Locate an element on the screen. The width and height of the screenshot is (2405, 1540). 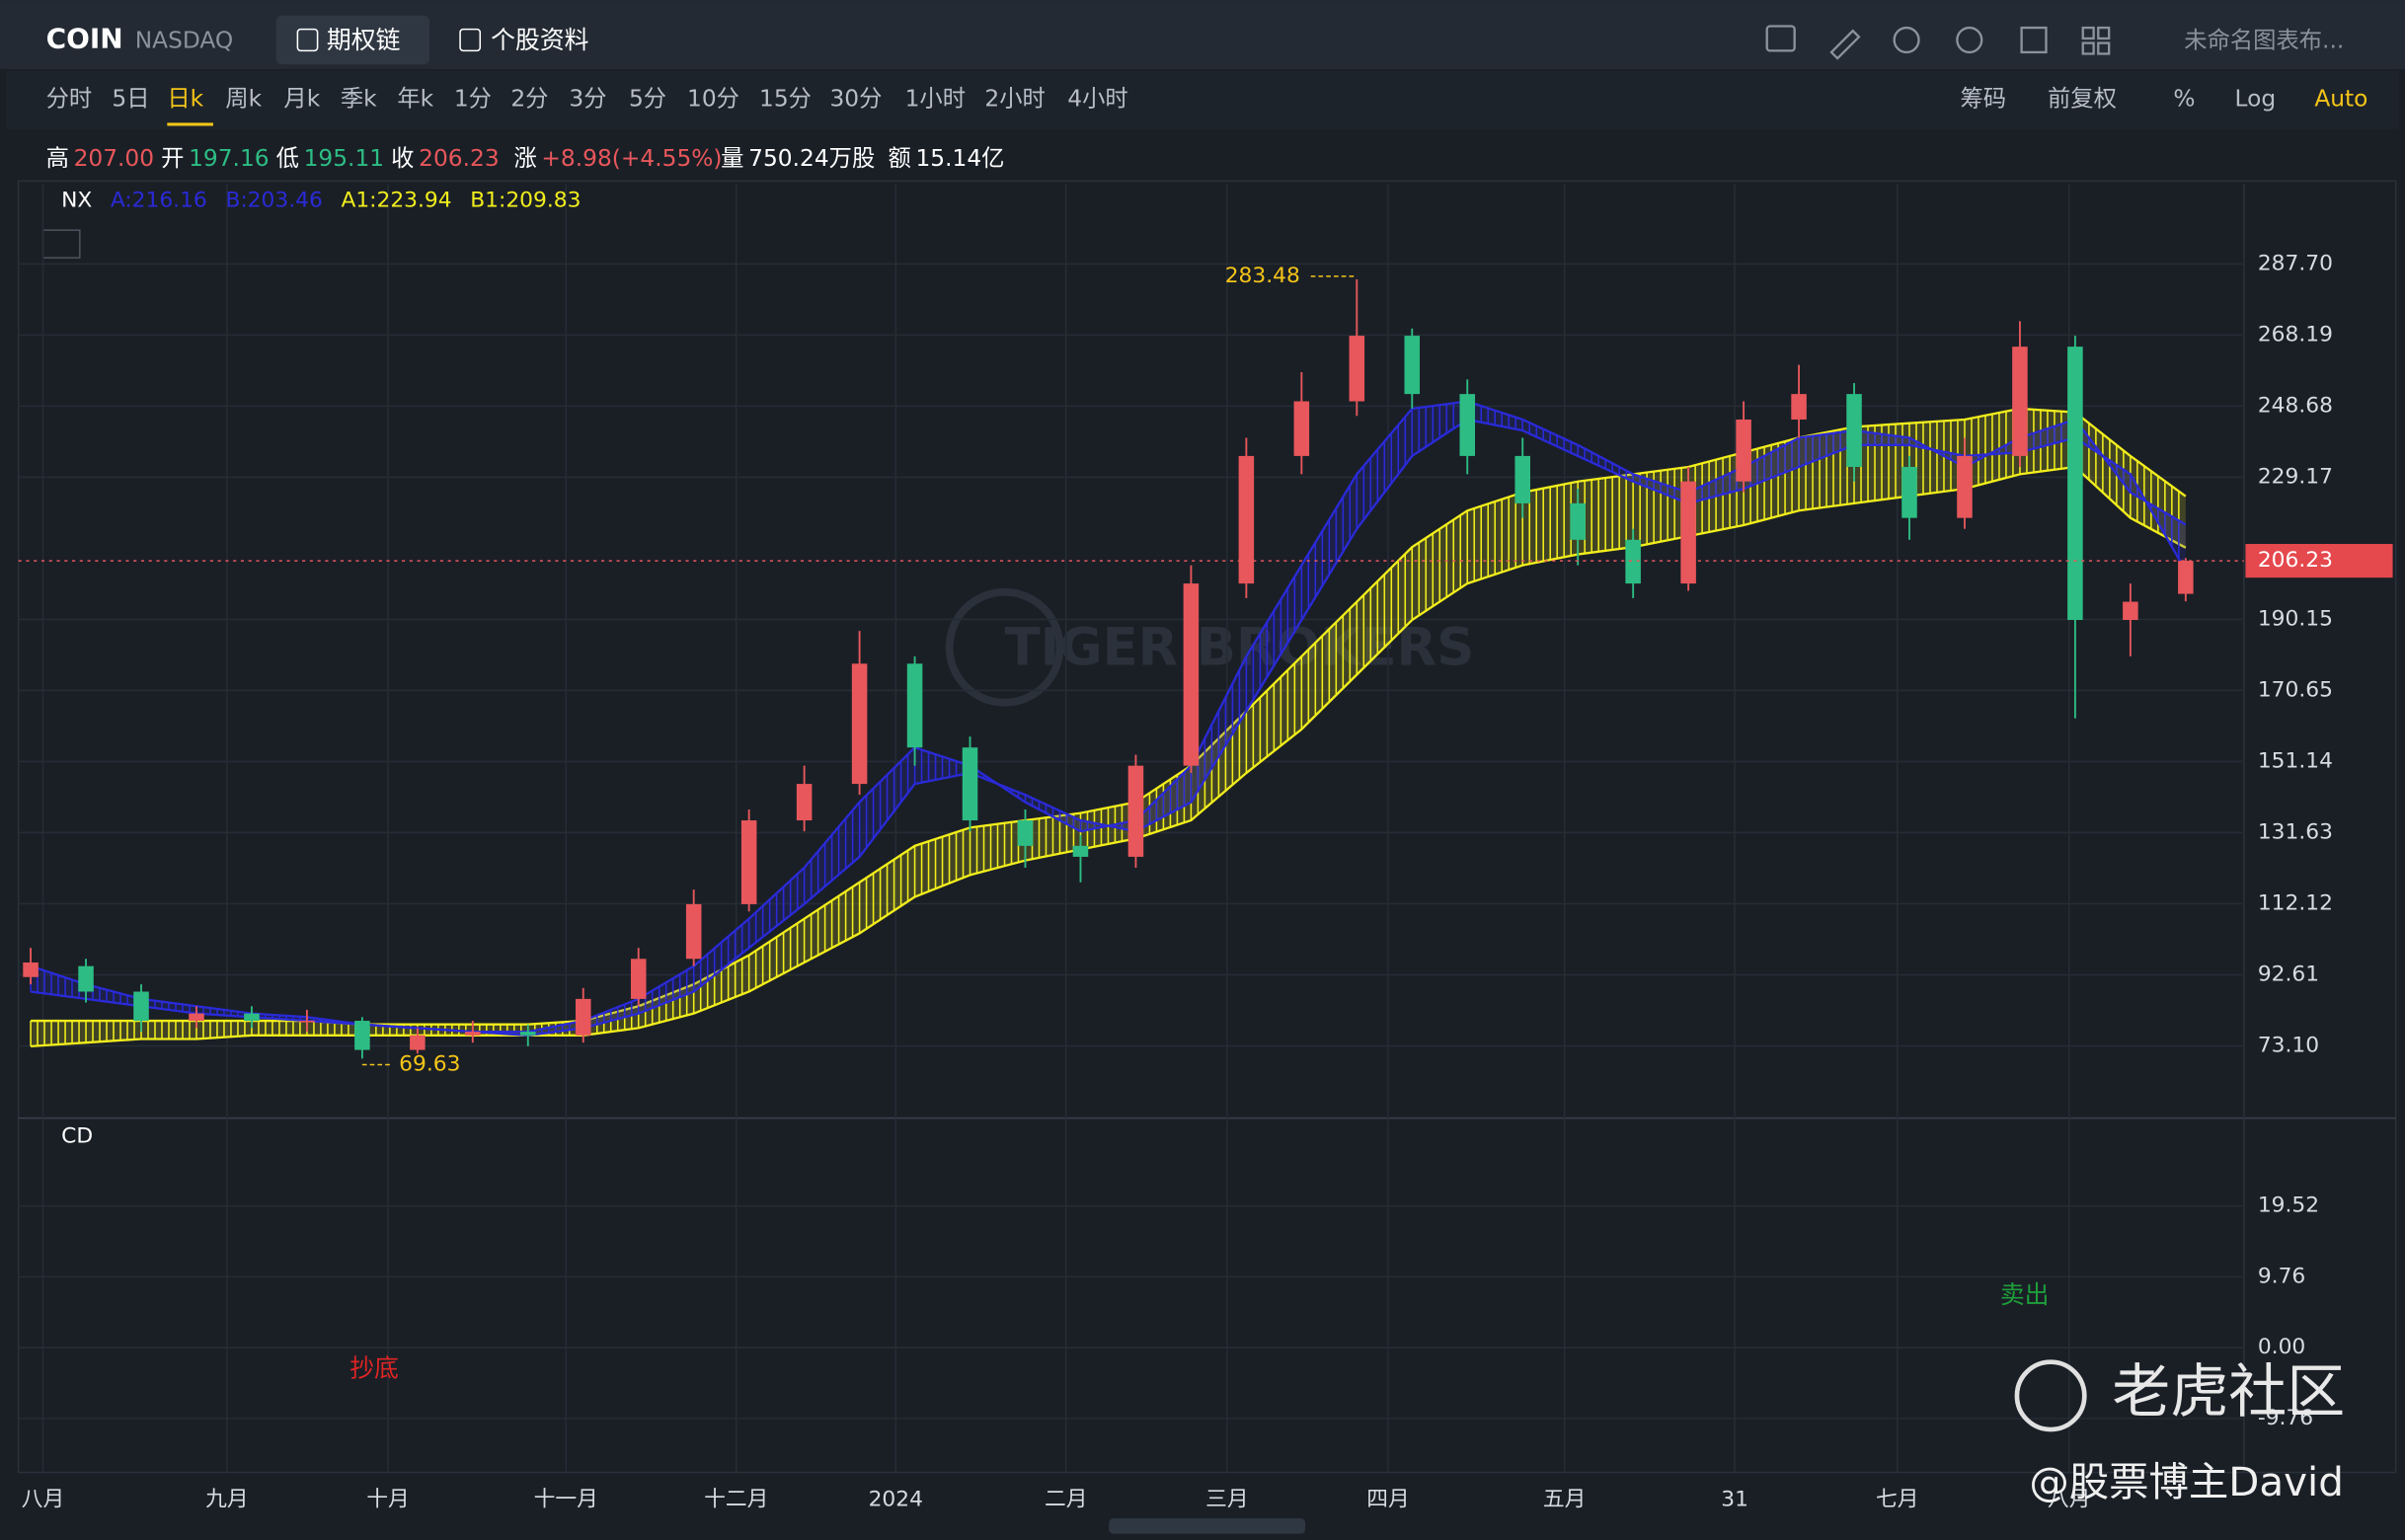
period-button: 月k is located at coordinates (301, 99).